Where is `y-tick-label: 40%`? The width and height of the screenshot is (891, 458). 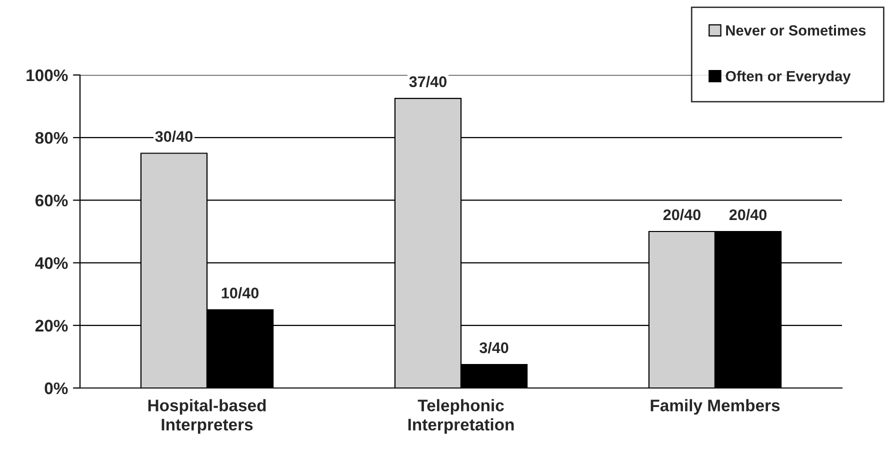 y-tick-label: 40% is located at coordinates (51, 263).